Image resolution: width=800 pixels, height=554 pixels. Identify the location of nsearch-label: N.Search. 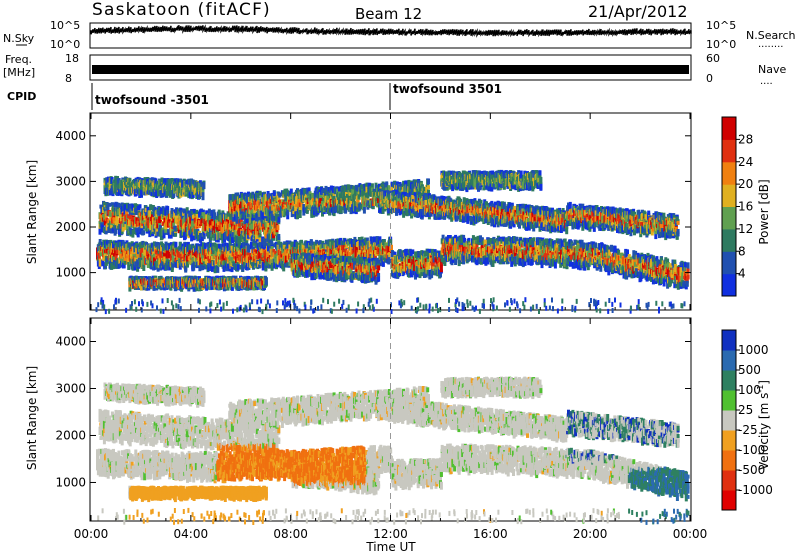
(771, 35).